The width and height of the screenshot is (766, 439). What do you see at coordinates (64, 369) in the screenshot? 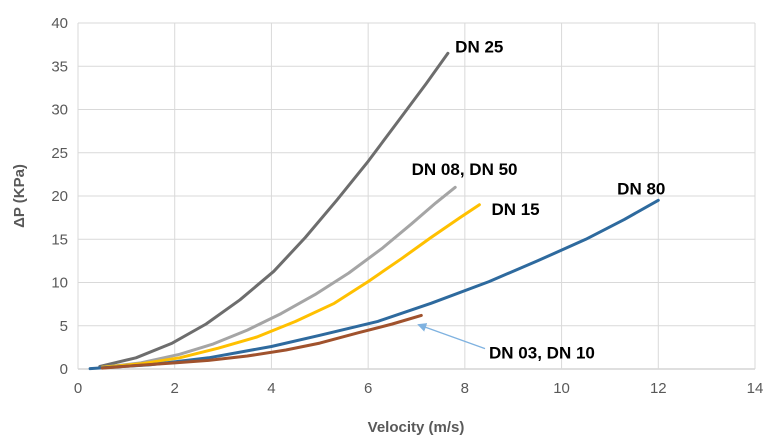
I see `y-tick-label: 0` at bounding box center [64, 369].